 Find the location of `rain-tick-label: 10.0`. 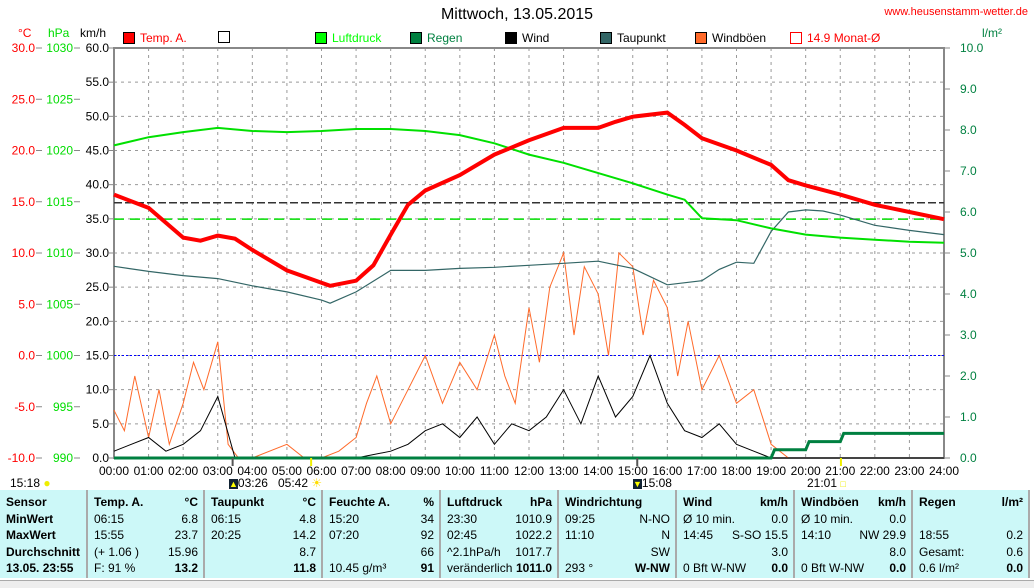

rain-tick-label: 10.0 is located at coordinates (972, 48).